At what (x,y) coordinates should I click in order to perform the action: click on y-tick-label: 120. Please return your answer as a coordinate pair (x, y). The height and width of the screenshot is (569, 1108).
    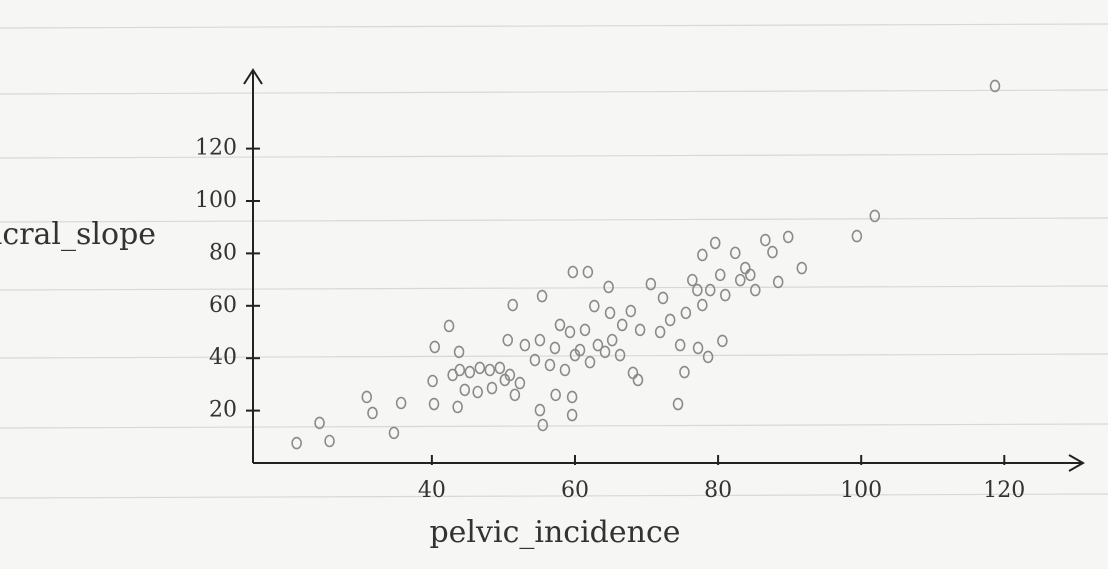
    Looking at the image, I should click on (216, 148).